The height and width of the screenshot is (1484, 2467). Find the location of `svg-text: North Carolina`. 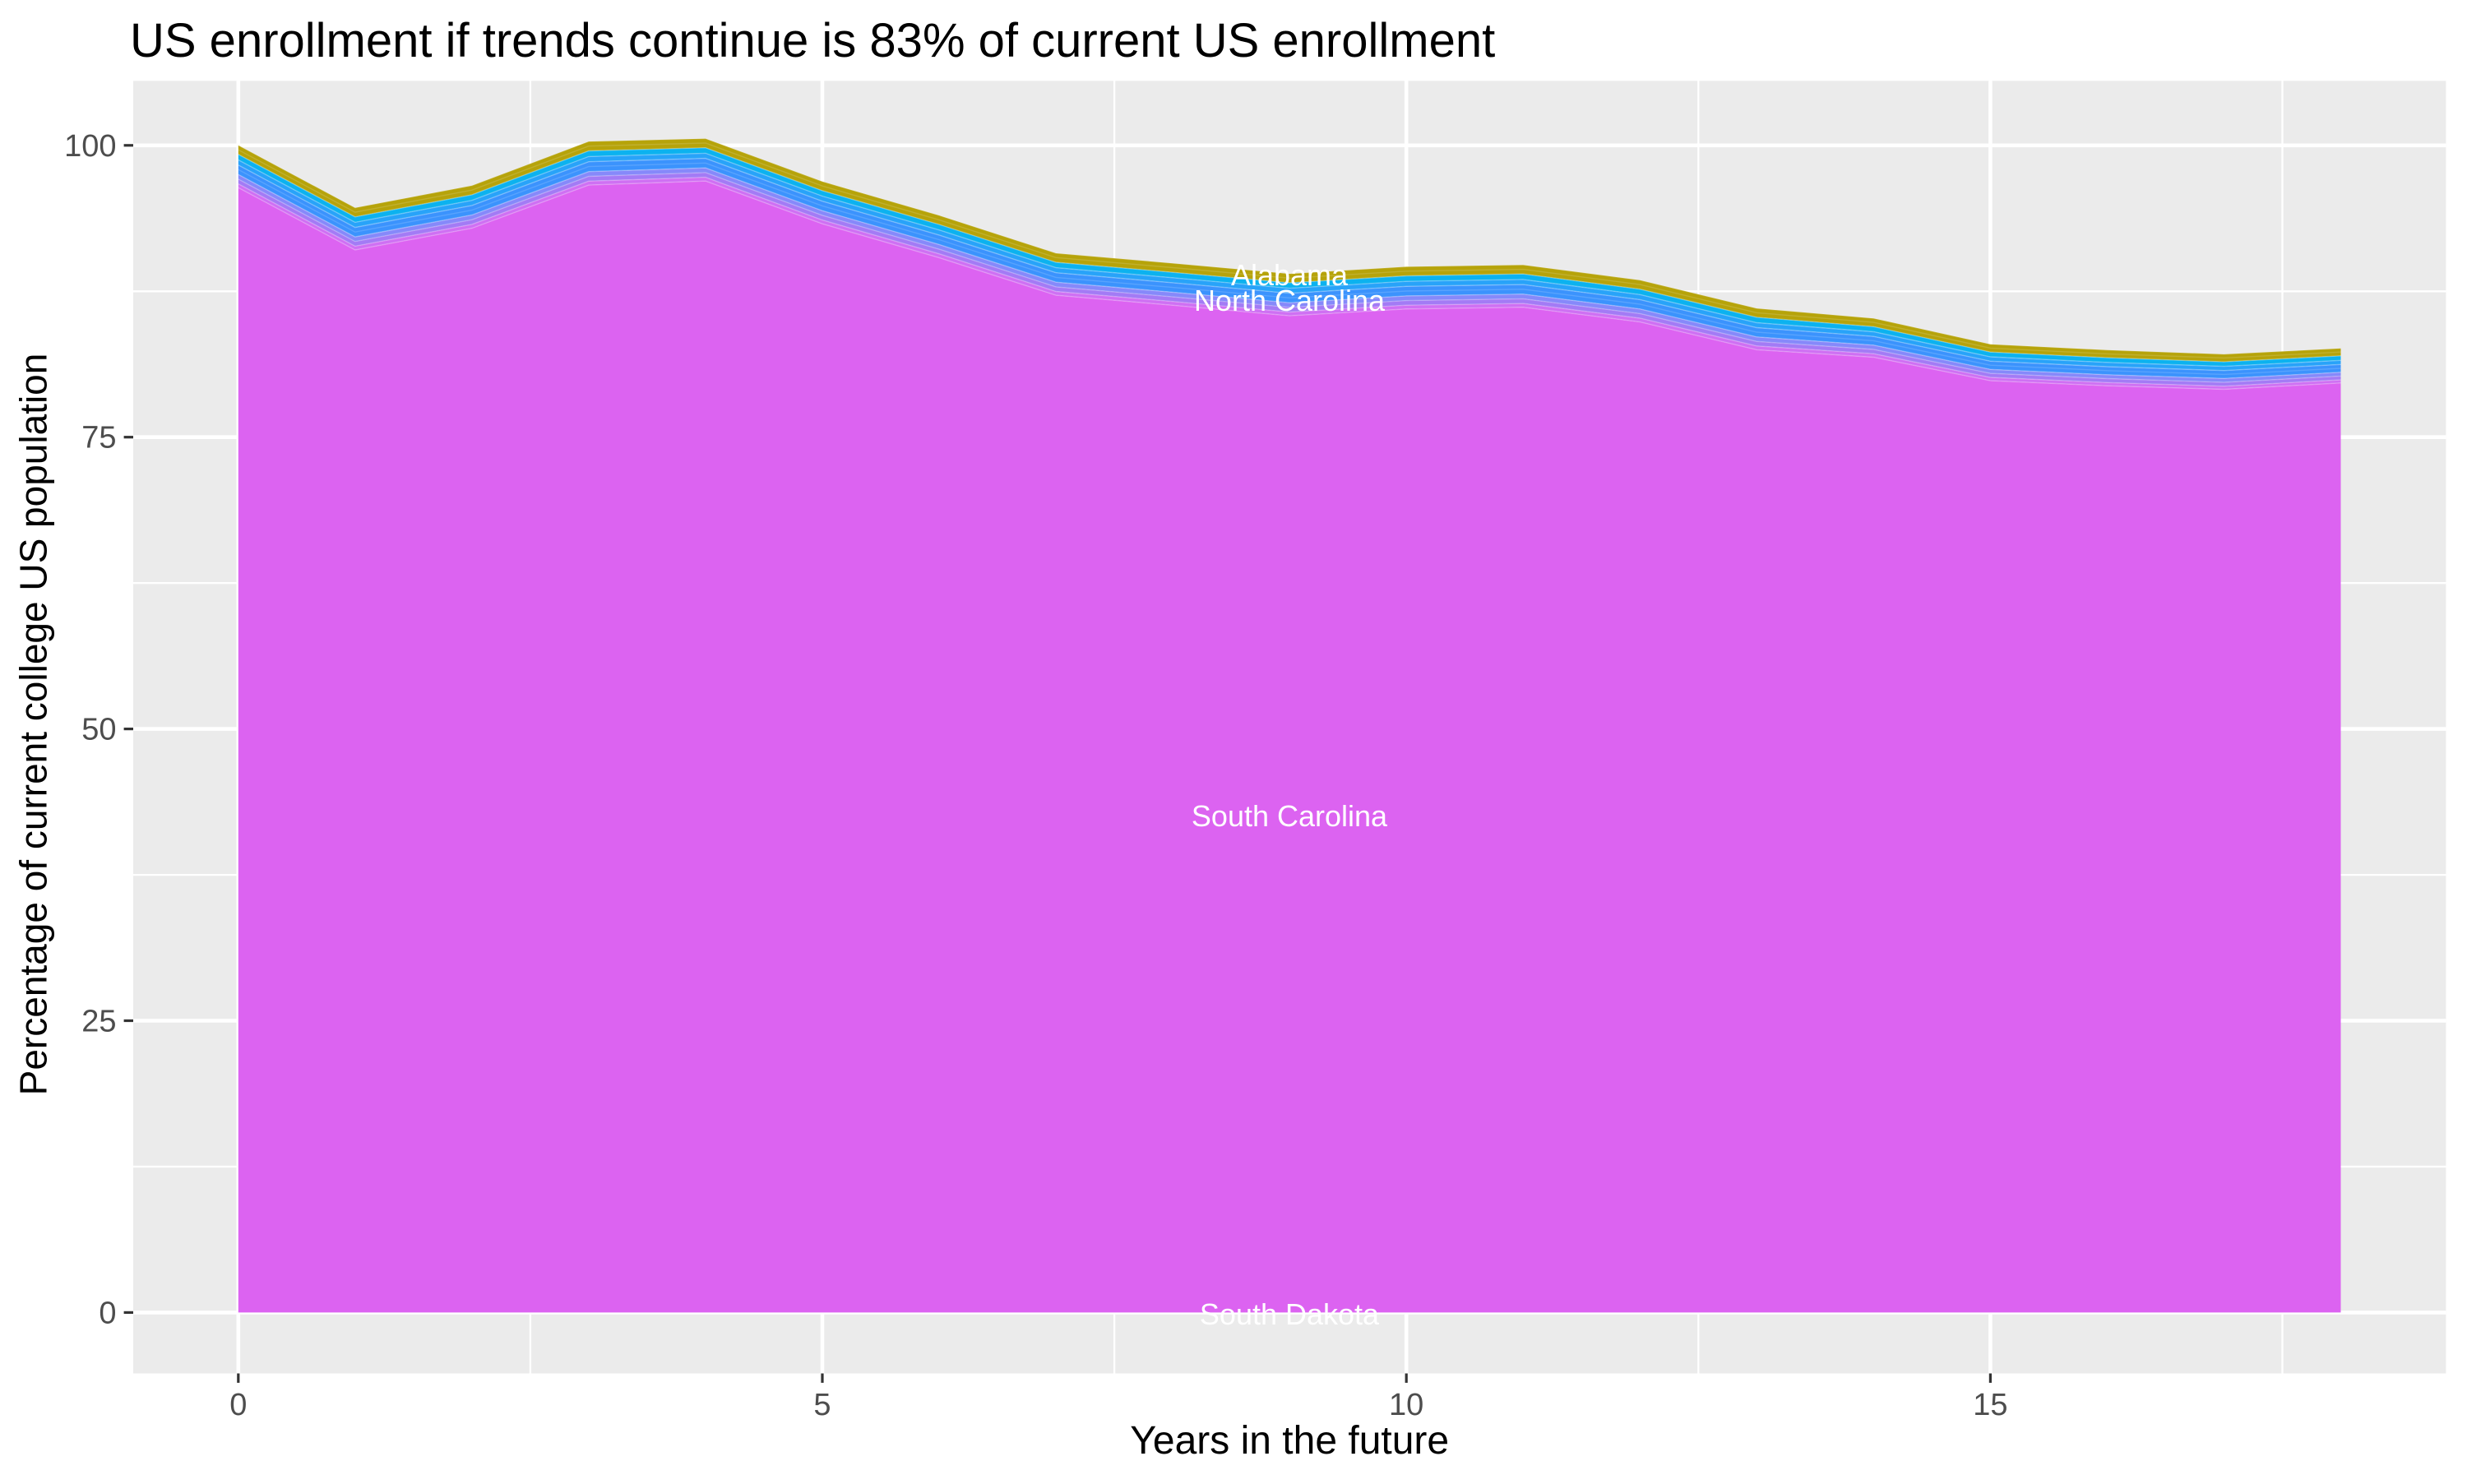

svg-text: North Carolina is located at coordinates (1290, 300).